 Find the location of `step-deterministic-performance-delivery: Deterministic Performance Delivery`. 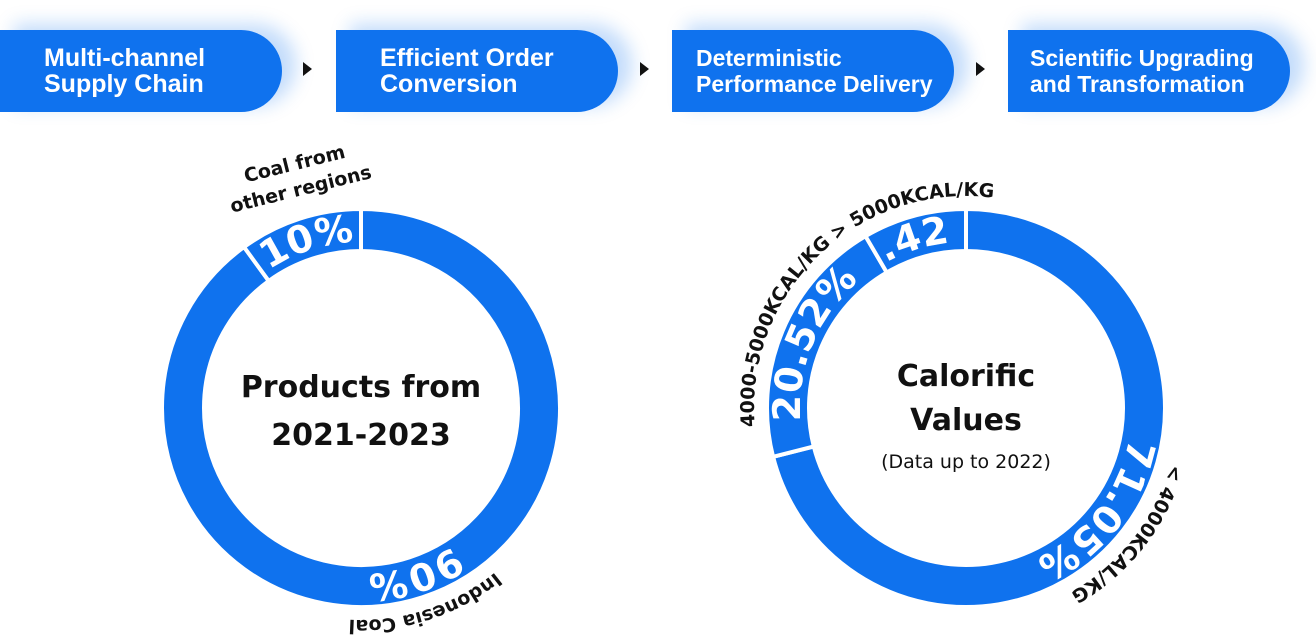

step-deterministic-performance-delivery: Deterministic Performance Delivery is located at coordinates (813, 71).